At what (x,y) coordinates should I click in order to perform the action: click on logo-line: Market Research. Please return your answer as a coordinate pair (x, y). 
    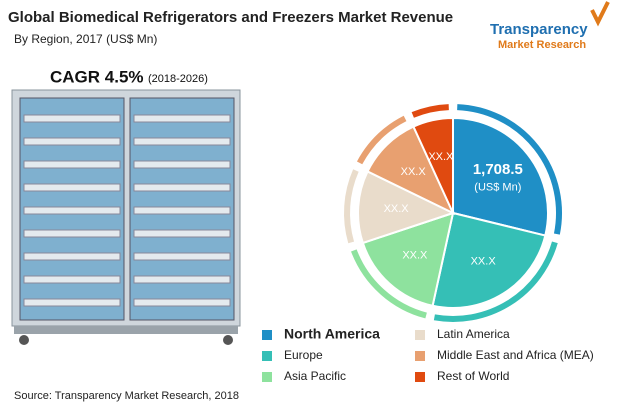
    Looking at the image, I should click on (542, 45).